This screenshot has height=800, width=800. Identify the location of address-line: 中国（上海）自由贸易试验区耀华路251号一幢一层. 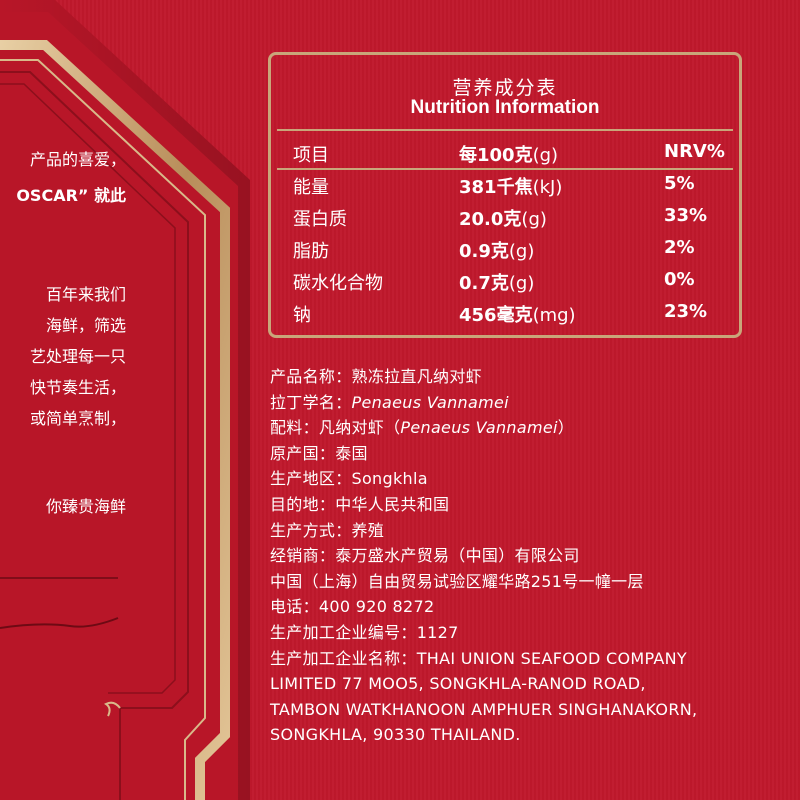
(457, 581).